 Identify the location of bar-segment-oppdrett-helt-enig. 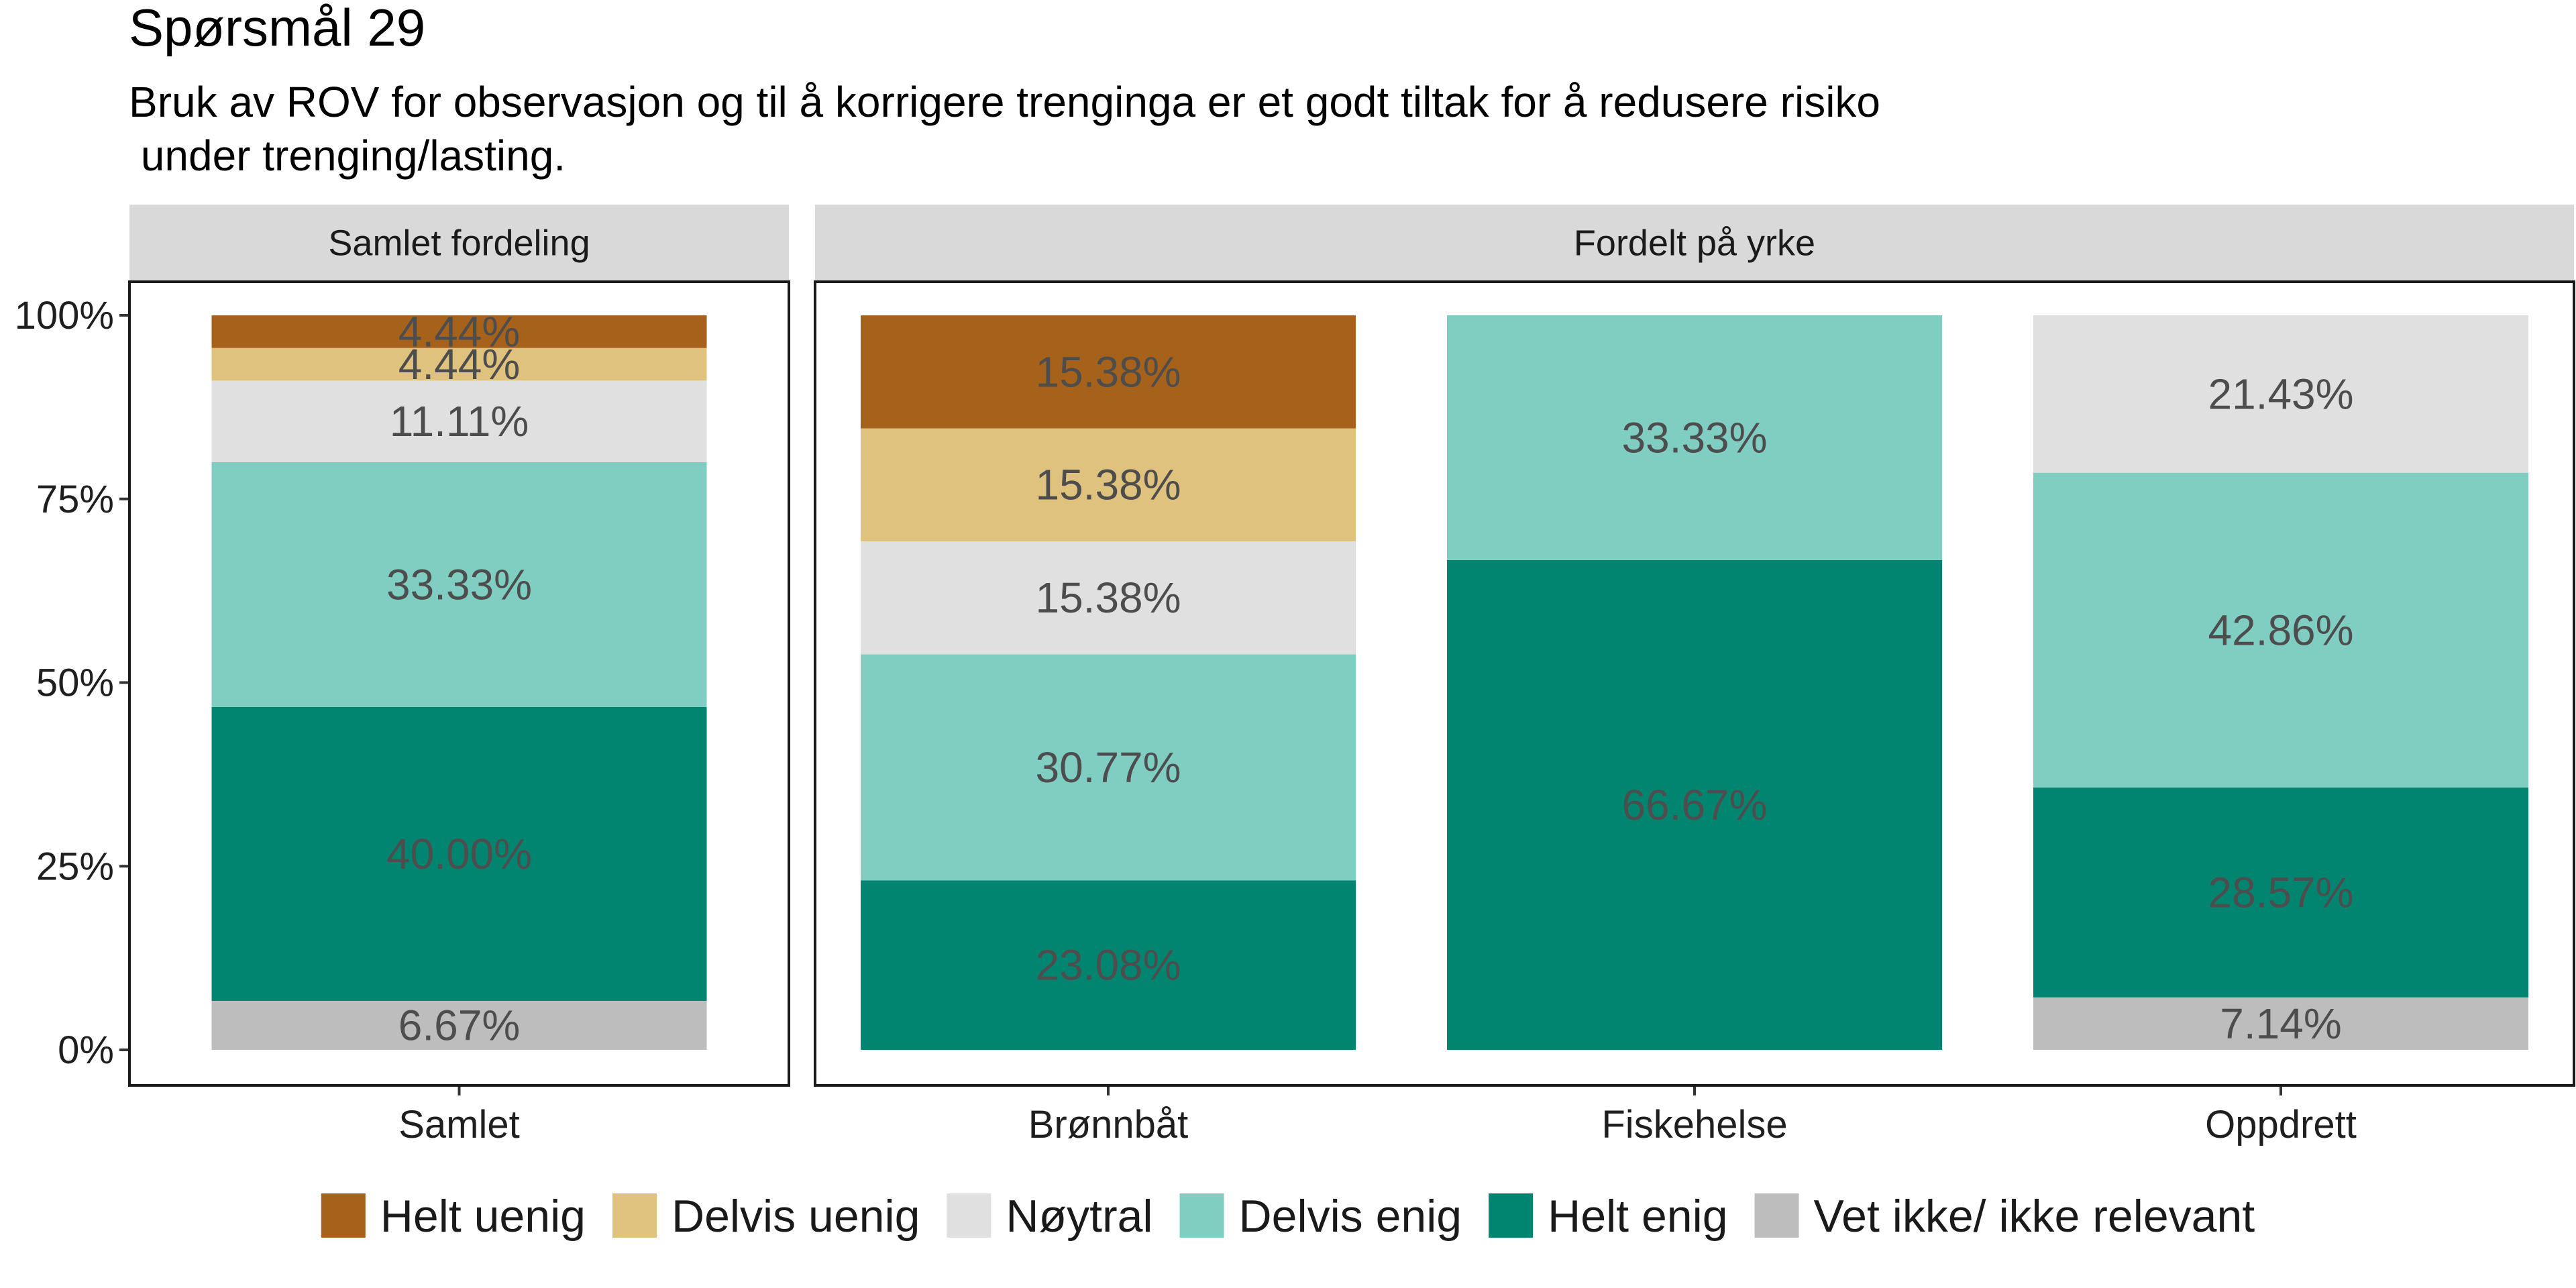
(2280, 892).